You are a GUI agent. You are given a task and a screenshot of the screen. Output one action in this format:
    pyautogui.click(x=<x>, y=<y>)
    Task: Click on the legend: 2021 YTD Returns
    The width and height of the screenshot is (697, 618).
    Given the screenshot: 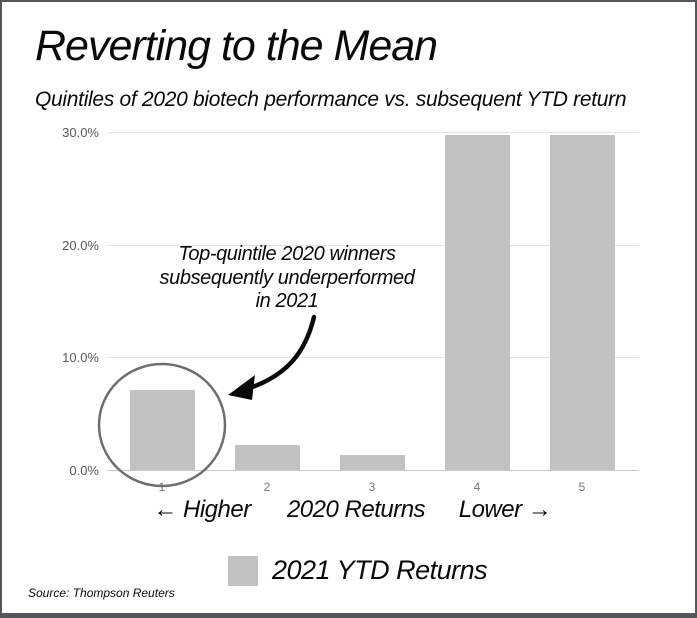 What is the action you would take?
    pyautogui.click(x=358, y=570)
    